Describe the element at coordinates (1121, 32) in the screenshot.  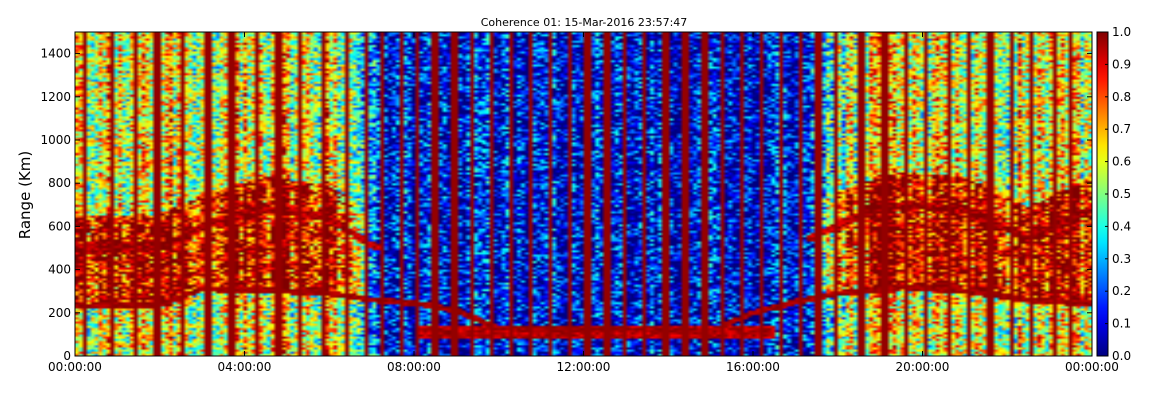
I see `colorbar-tick-label: 1.0` at that location.